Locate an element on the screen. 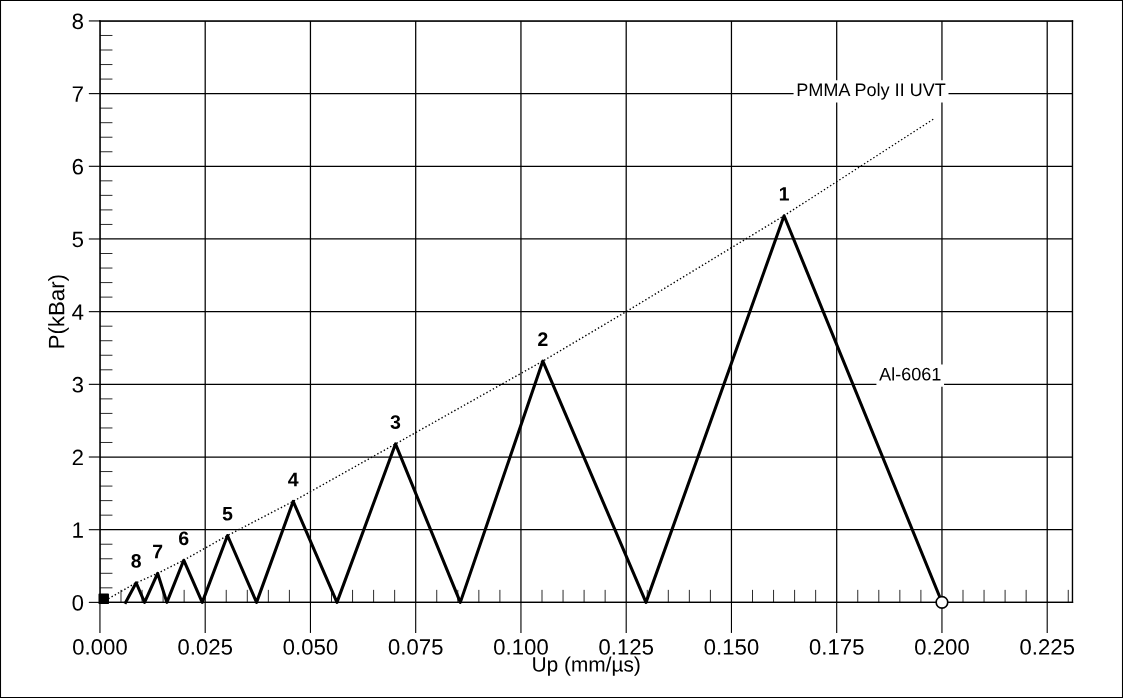  annotation: 5 is located at coordinates (227, 513).